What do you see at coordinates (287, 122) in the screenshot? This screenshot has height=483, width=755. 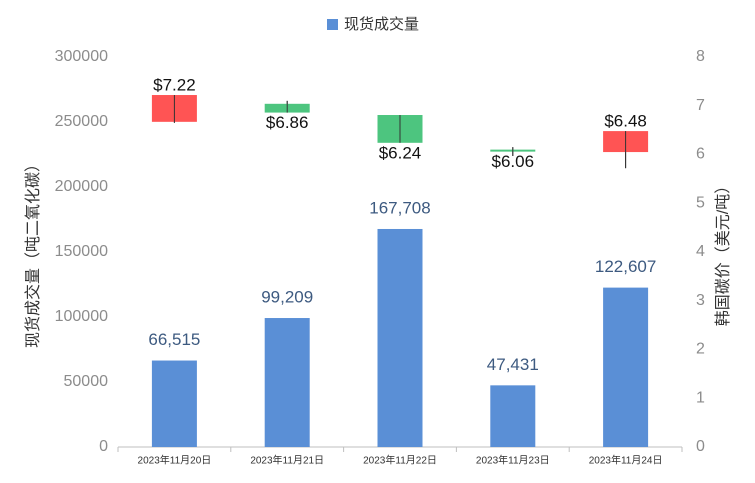 I see `candle-value-label: $6.86` at bounding box center [287, 122].